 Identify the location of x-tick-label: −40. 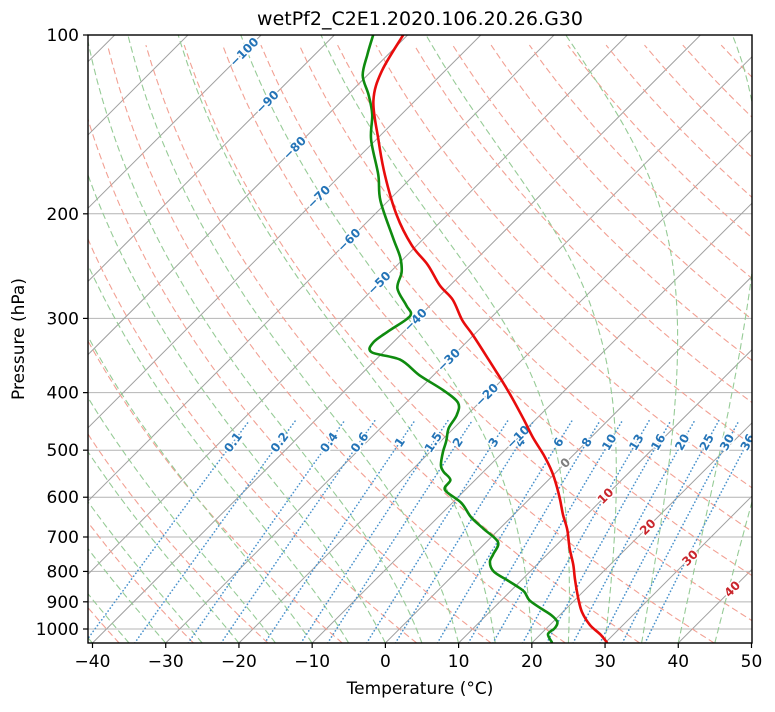
(93, 662).